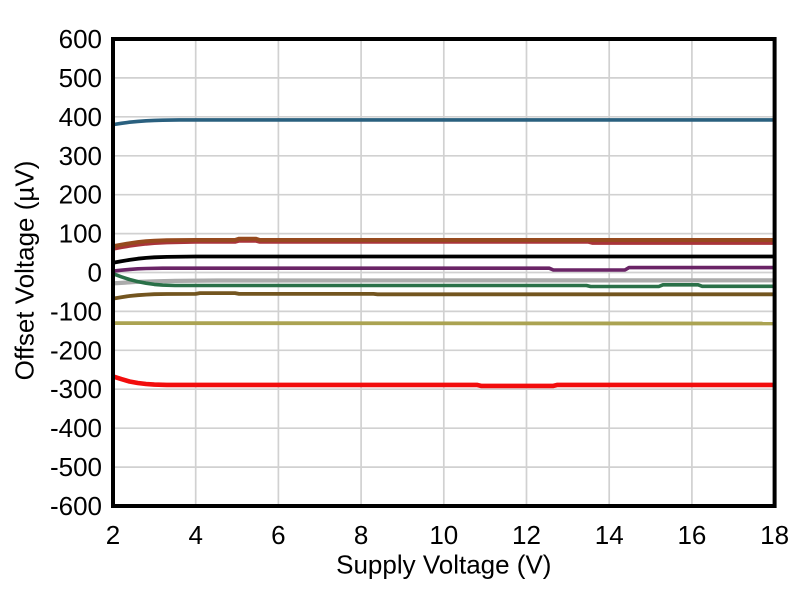  What do you see at coordinates (76, 311) in the screenshot?
I see `svg-text: -100` at bounding box center [76, 311].